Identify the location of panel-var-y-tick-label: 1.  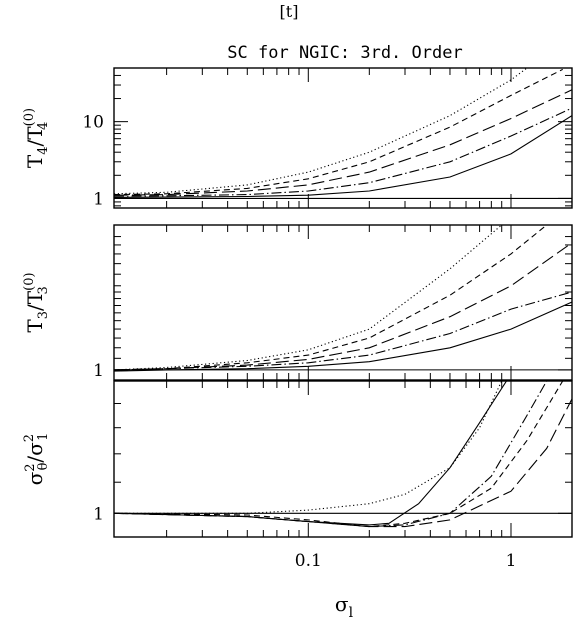
(98, 514).